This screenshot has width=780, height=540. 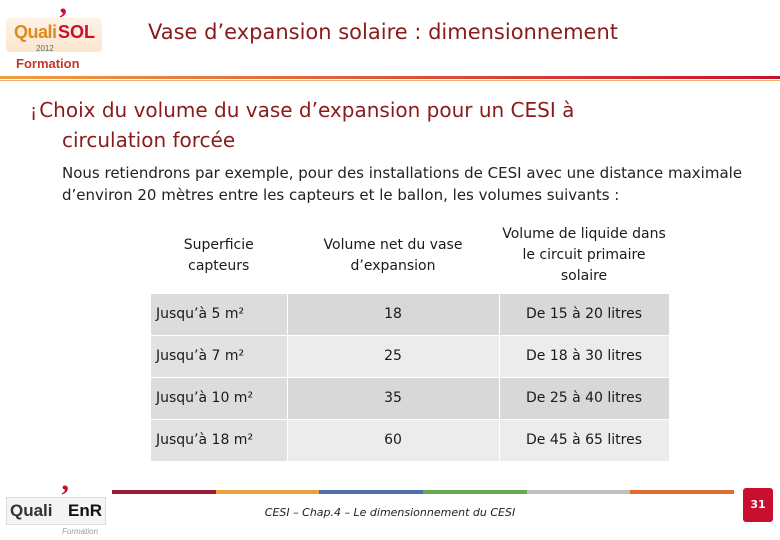 I want to click on footer-logo-name-a: Quali, so click(x=31, y=510).